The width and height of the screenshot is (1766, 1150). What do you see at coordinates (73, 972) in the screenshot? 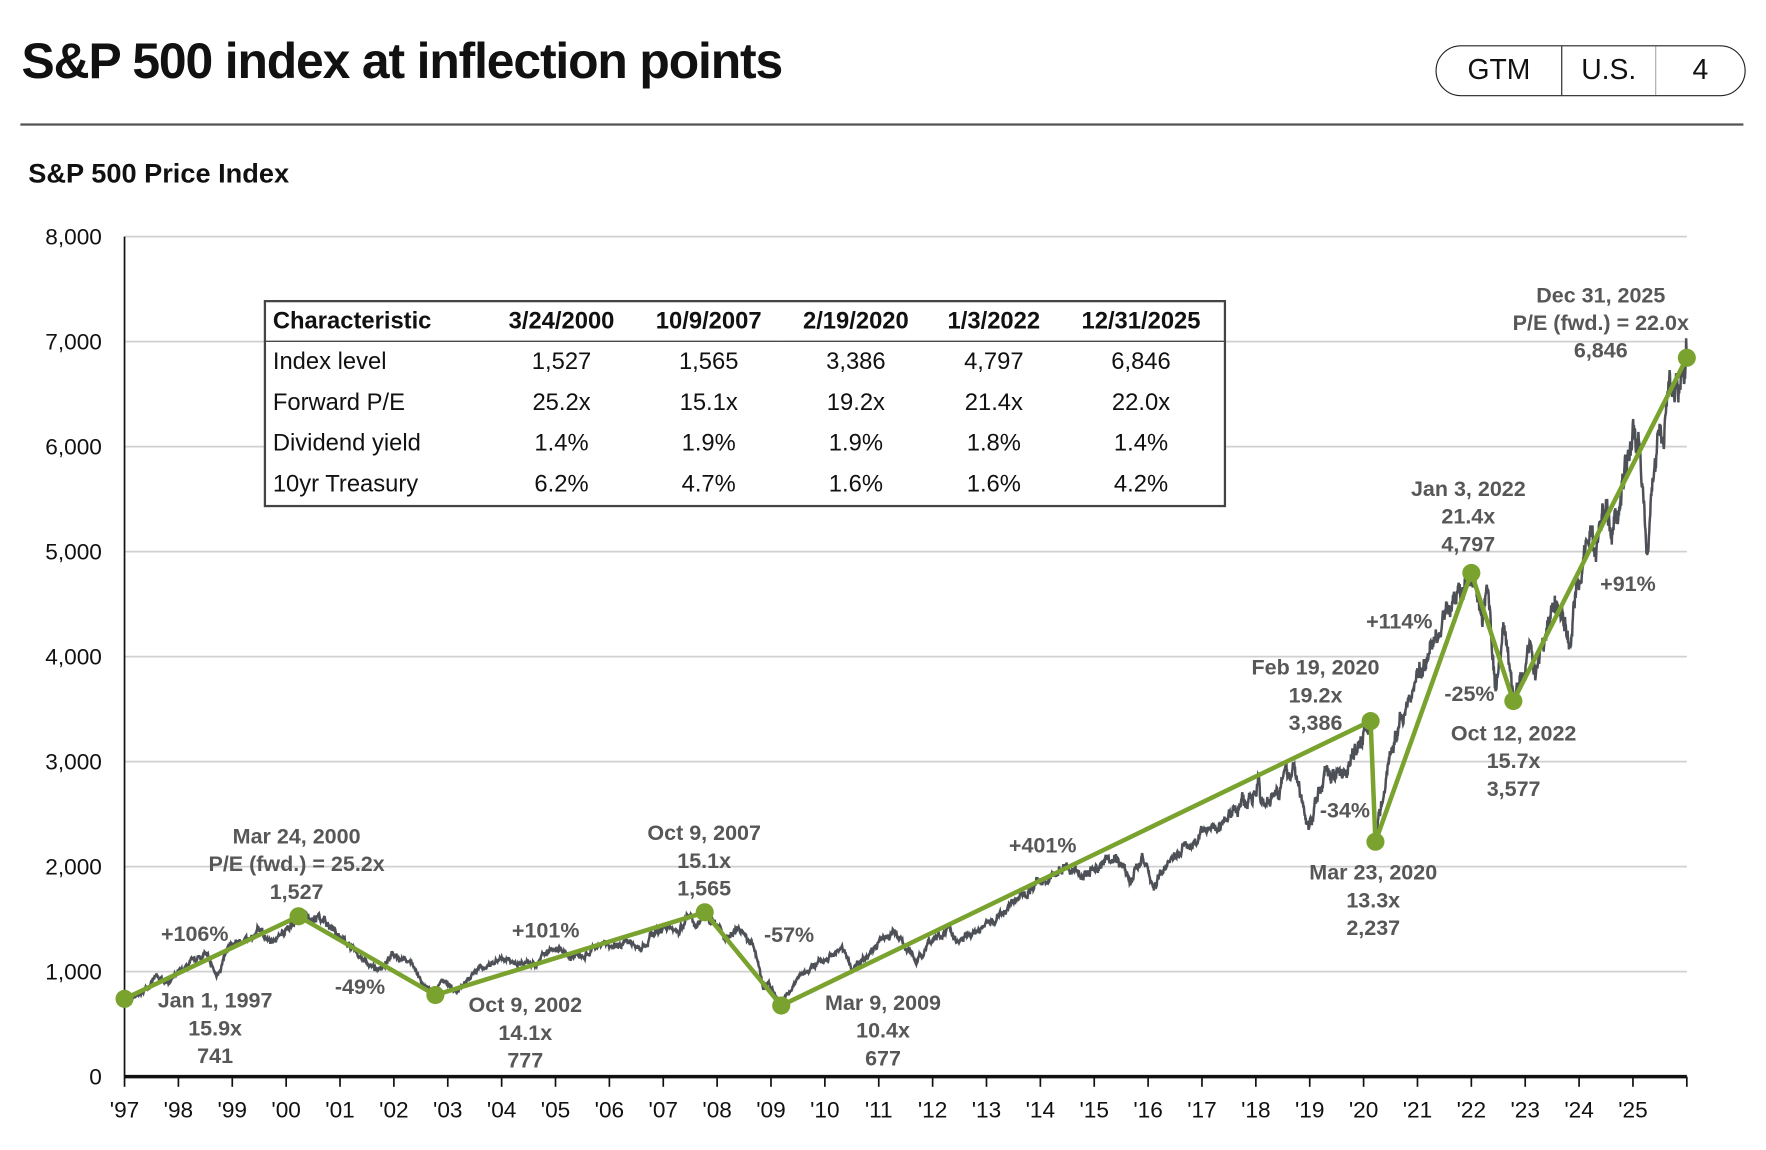
I see `y-tick-label: 1,000` at bounding box center [73, 972].